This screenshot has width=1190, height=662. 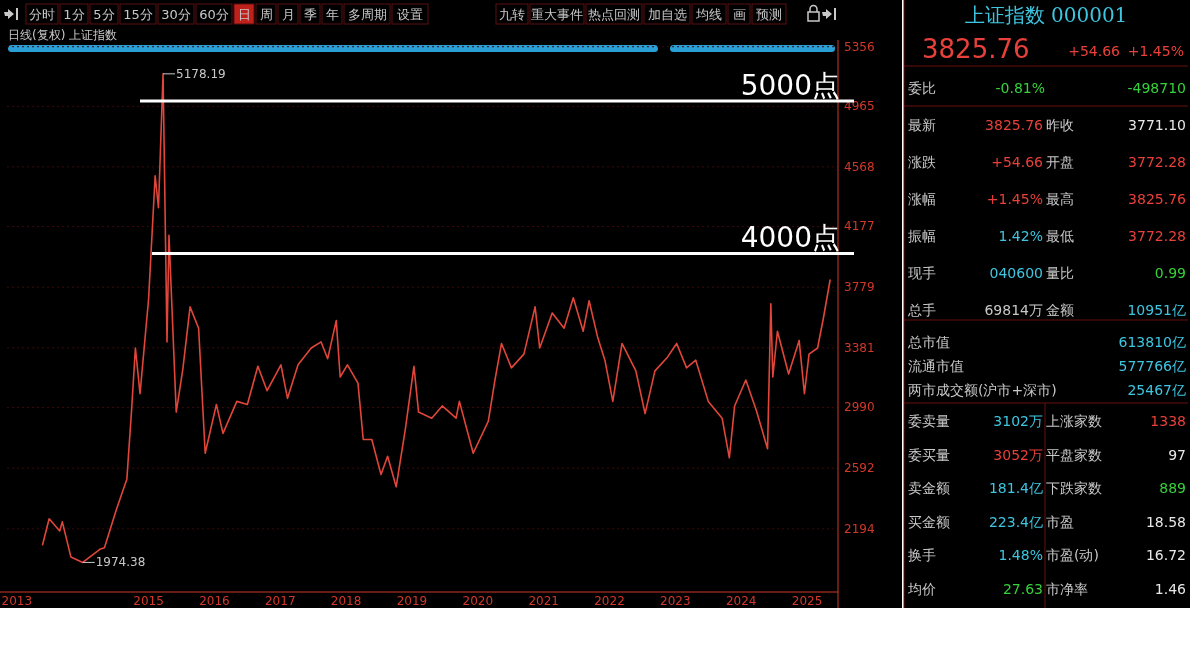 I want to click on text: 委比, so click(x=922, y=88).